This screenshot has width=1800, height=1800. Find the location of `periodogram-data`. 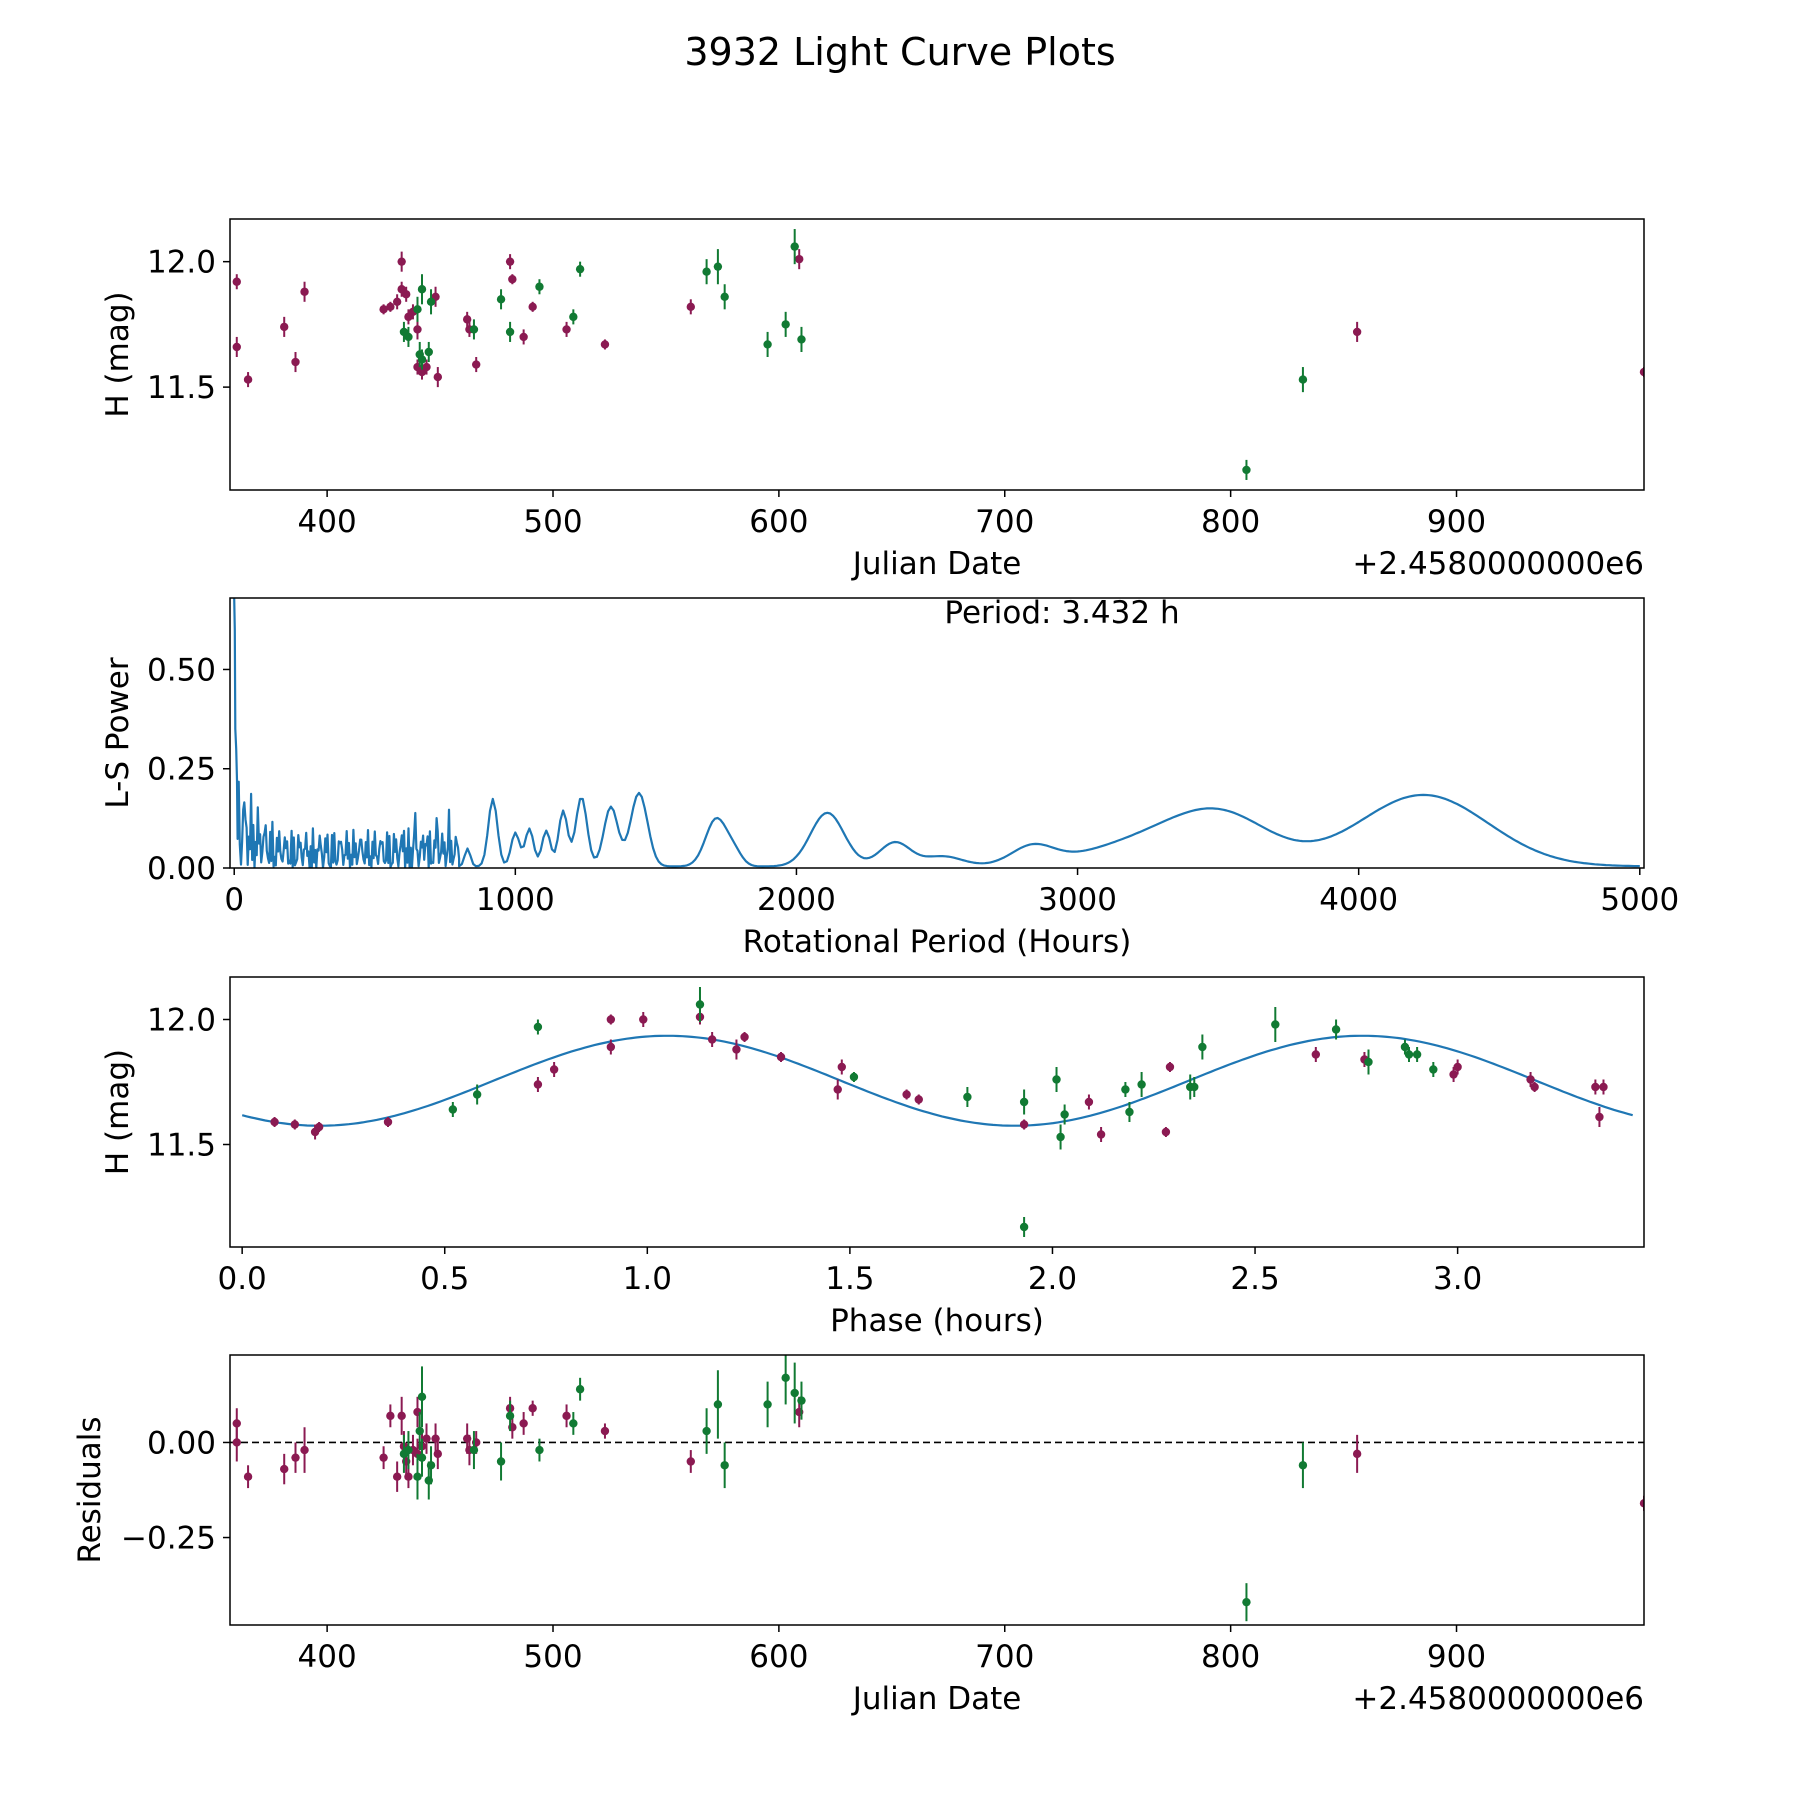

periodogram-data is located at coordinates (936, 733).